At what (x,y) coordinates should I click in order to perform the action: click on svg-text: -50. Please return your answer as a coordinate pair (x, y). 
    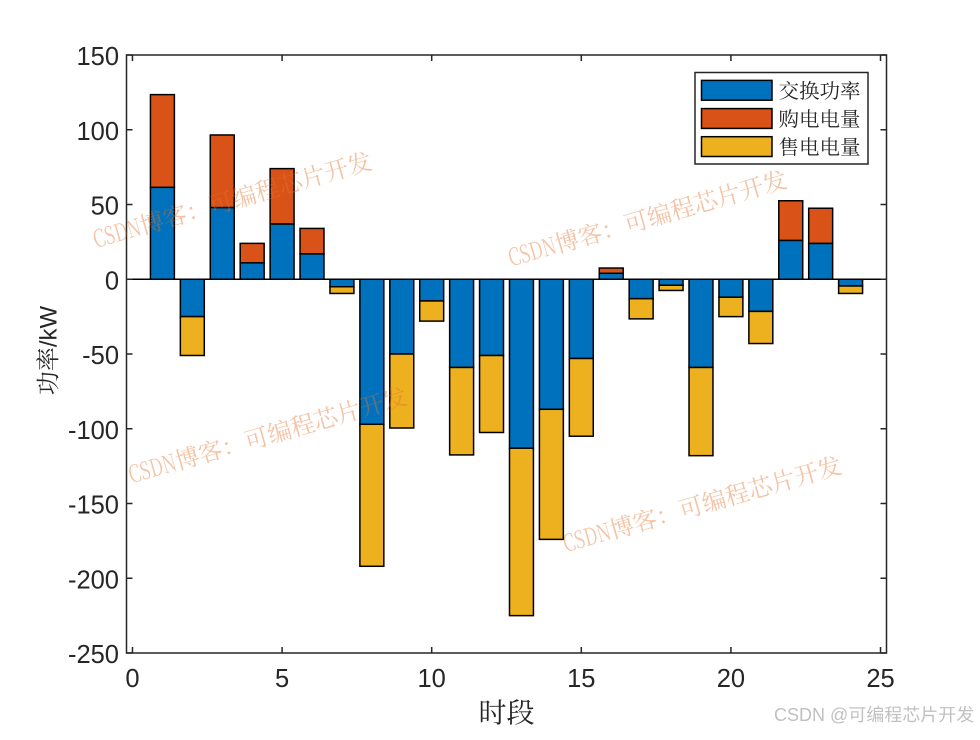
    Looking at the image, I should click on (100, 356).